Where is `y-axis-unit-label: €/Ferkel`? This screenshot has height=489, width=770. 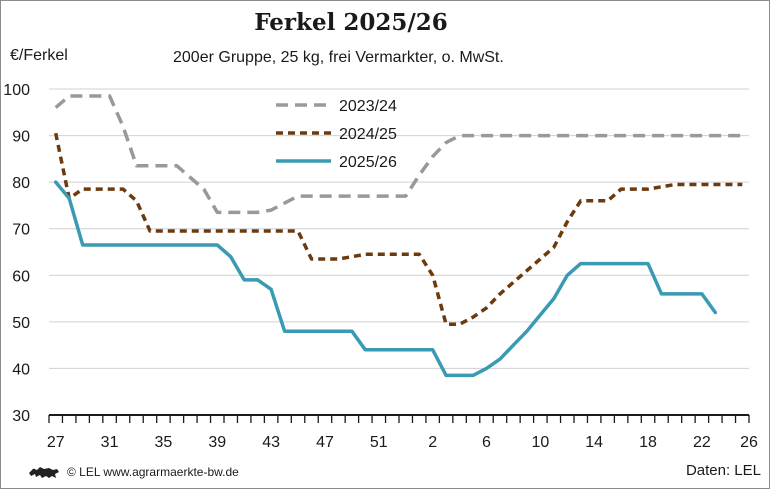
y-axis-unit-label: €/Ferkel is located at coordinates (39, 55).